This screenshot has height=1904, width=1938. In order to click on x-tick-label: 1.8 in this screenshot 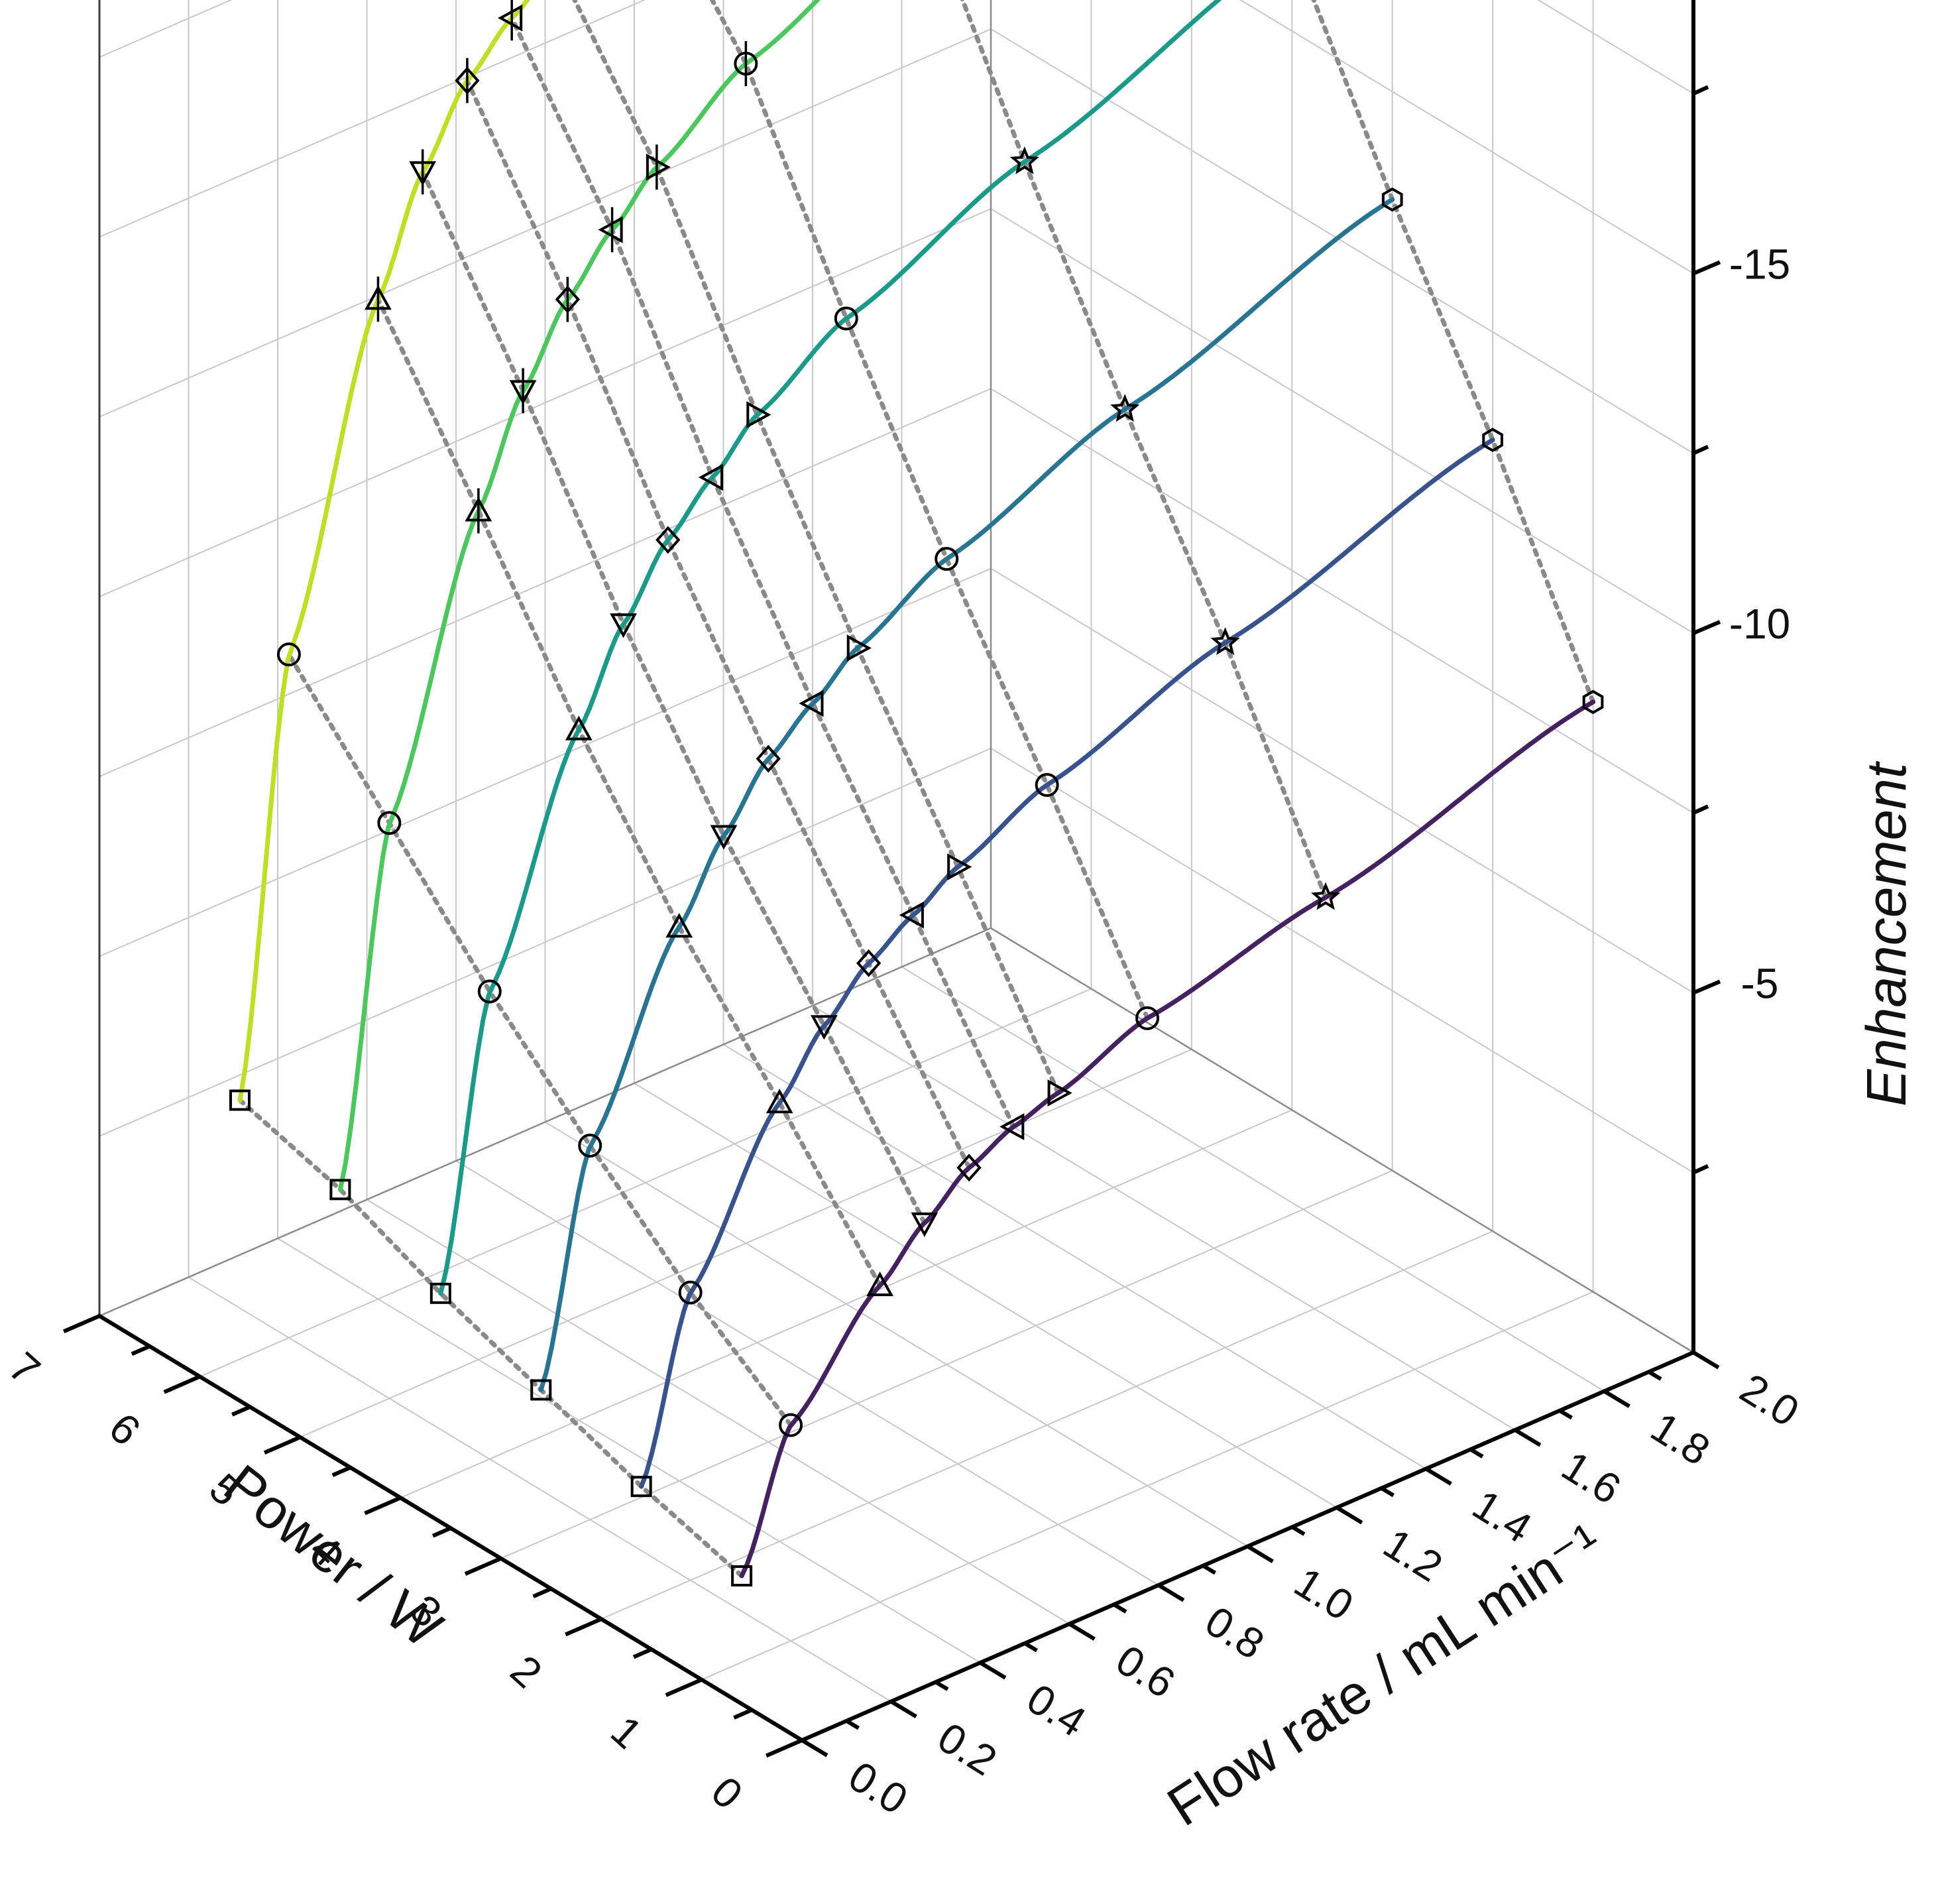, I will do `click(1681, 1438)`.